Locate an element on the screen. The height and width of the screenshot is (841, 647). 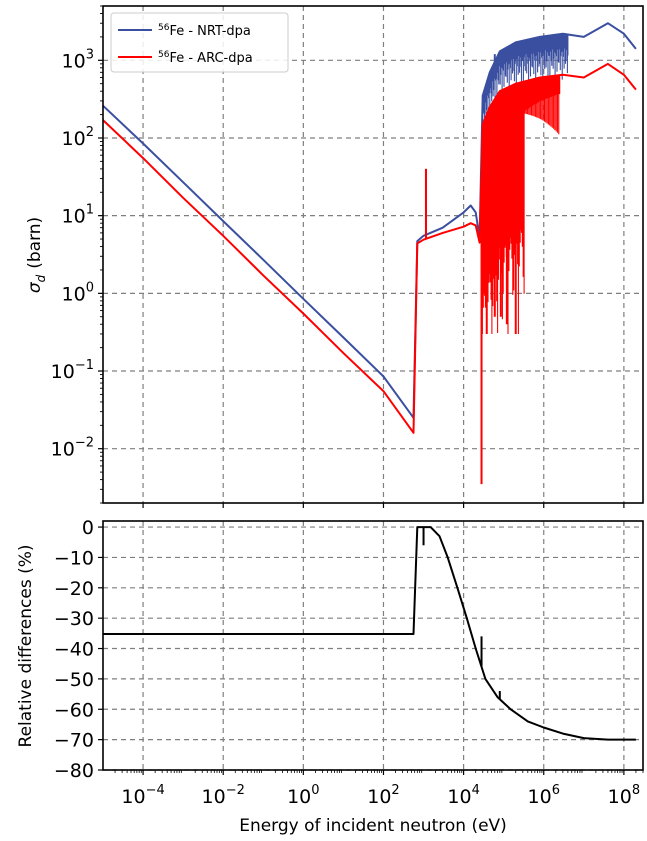
bottom-ytick-label: −30 is located at coordinates (74, 619).